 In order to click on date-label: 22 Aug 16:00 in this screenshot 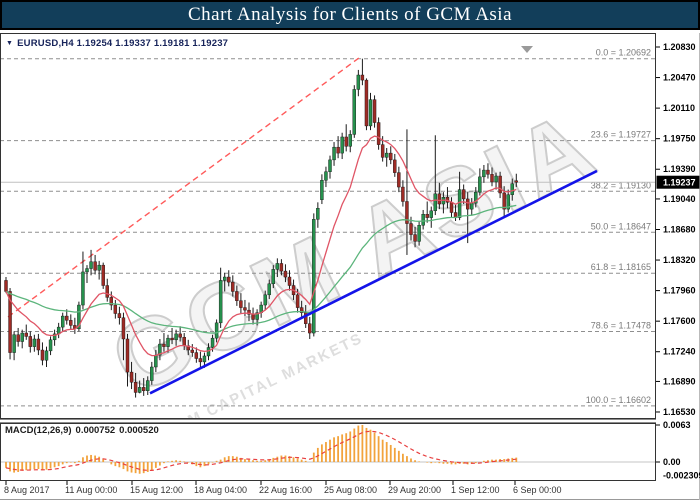, I will do `click(285, 490)`.